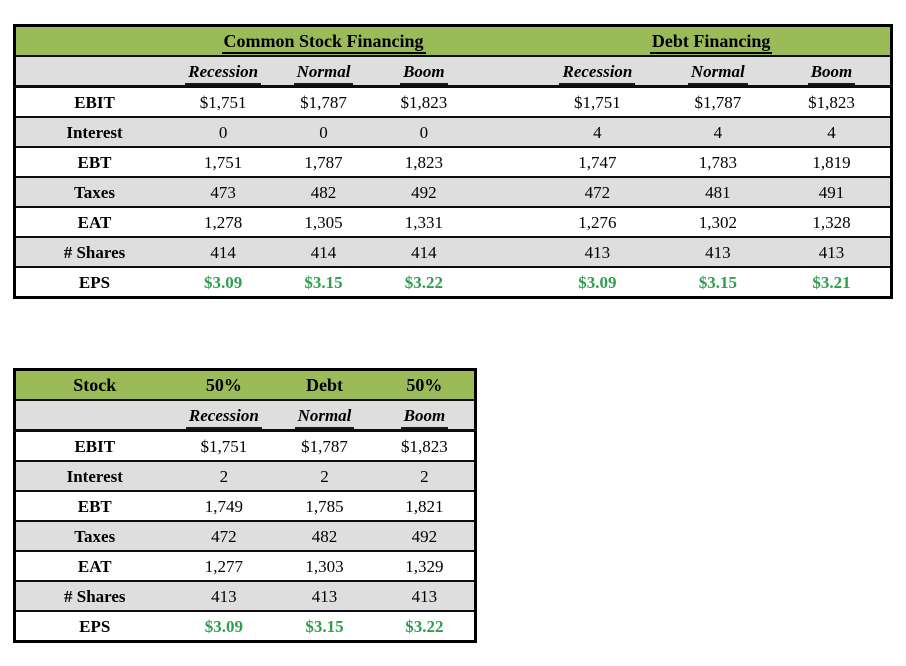  What do you see at coordinates (425, 536) in the screenshot?
I see `value-cell: 492` at bounding box center [425, 536].